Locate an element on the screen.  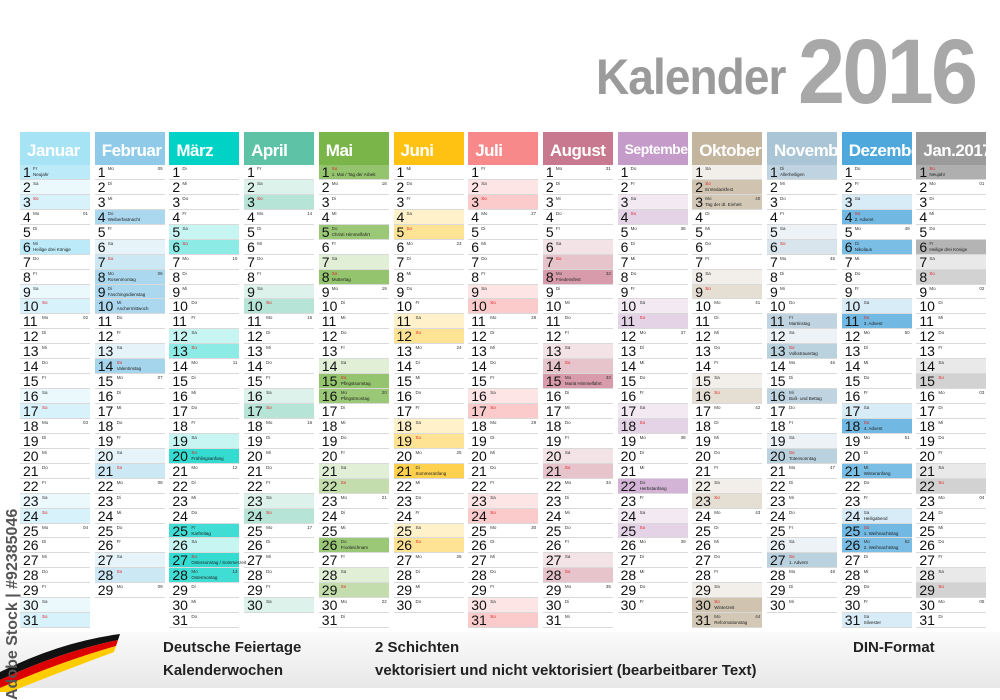
day-cell: 21 Sa is located at coordinates (353, 471).